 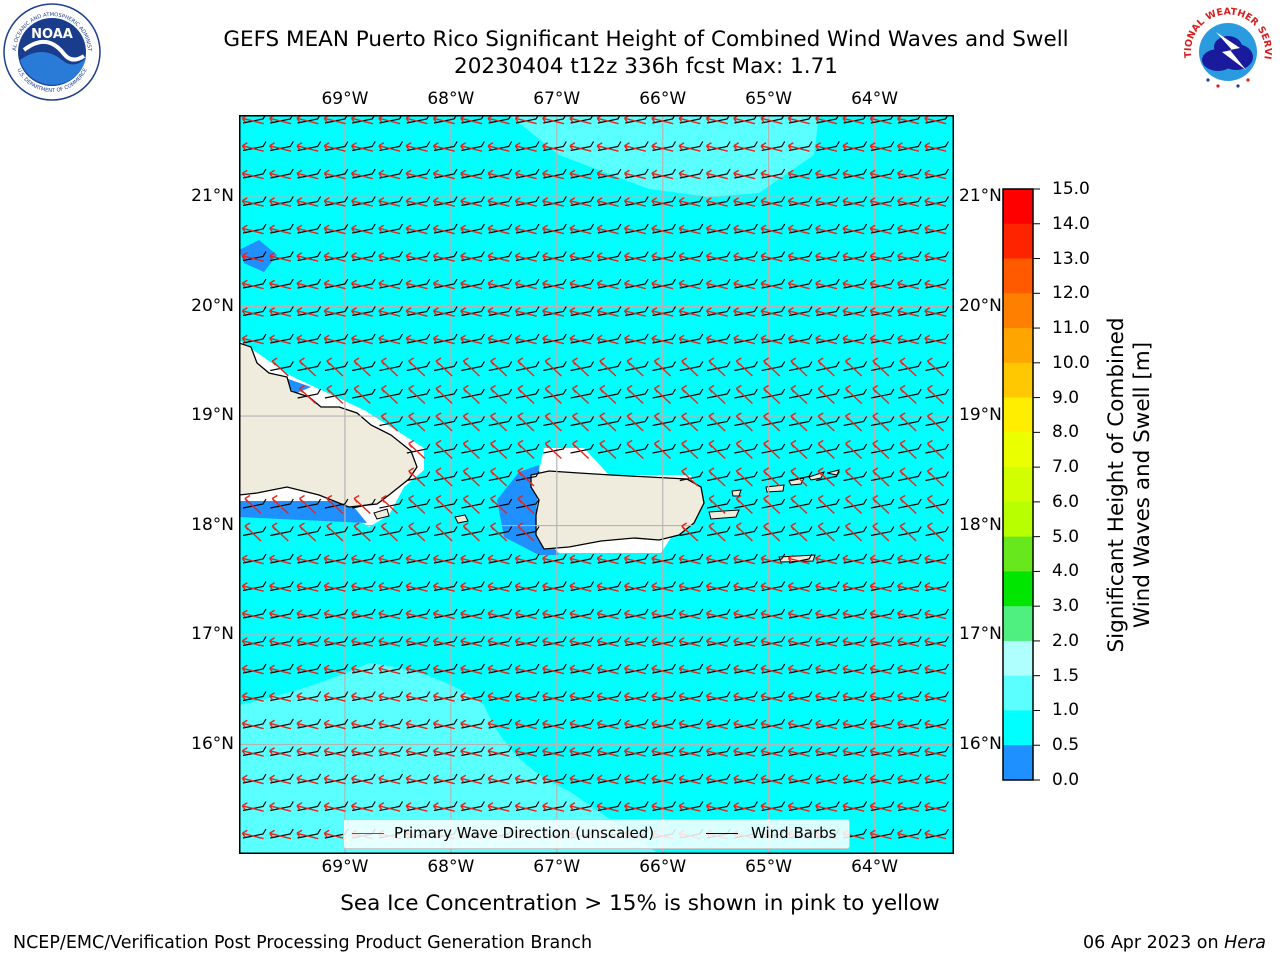 I want to click on land-virgin-gorda, so click(x=833, y=472).